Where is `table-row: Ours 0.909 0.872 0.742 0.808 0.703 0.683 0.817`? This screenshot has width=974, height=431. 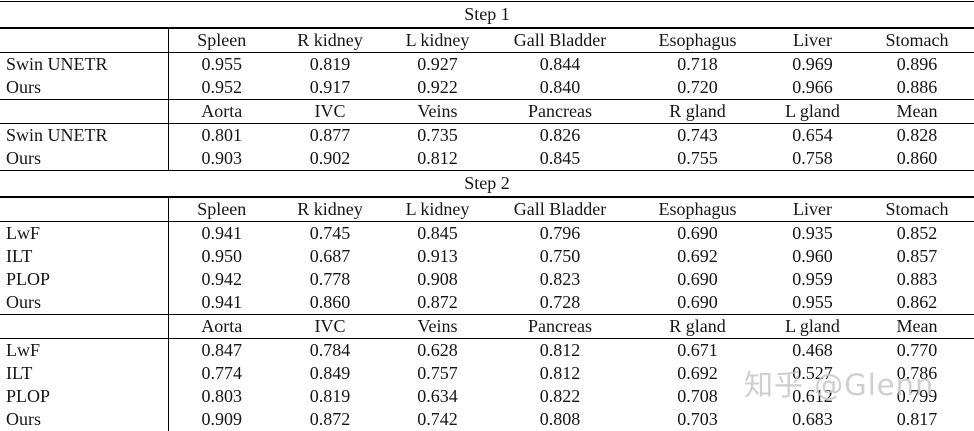 table-row: Ours 0.909 0.872 0.742 0.808 0.703 0.683 0.817 is located at coordinates (487, 419).